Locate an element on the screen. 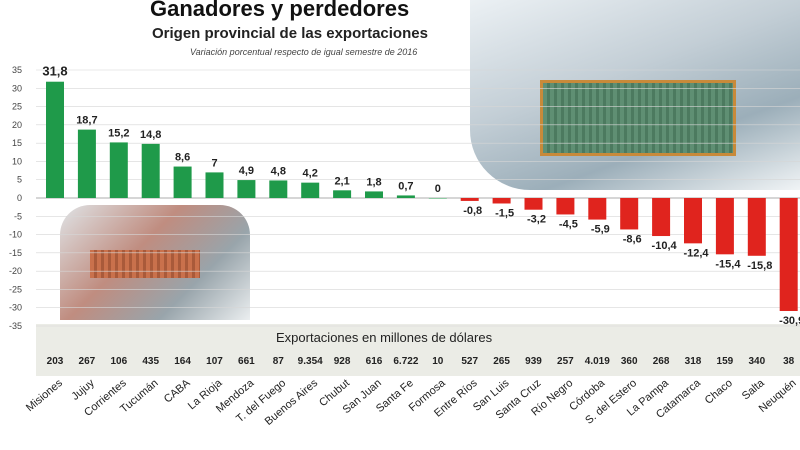  bar-Catamarca is located at coordinates (693, 221).